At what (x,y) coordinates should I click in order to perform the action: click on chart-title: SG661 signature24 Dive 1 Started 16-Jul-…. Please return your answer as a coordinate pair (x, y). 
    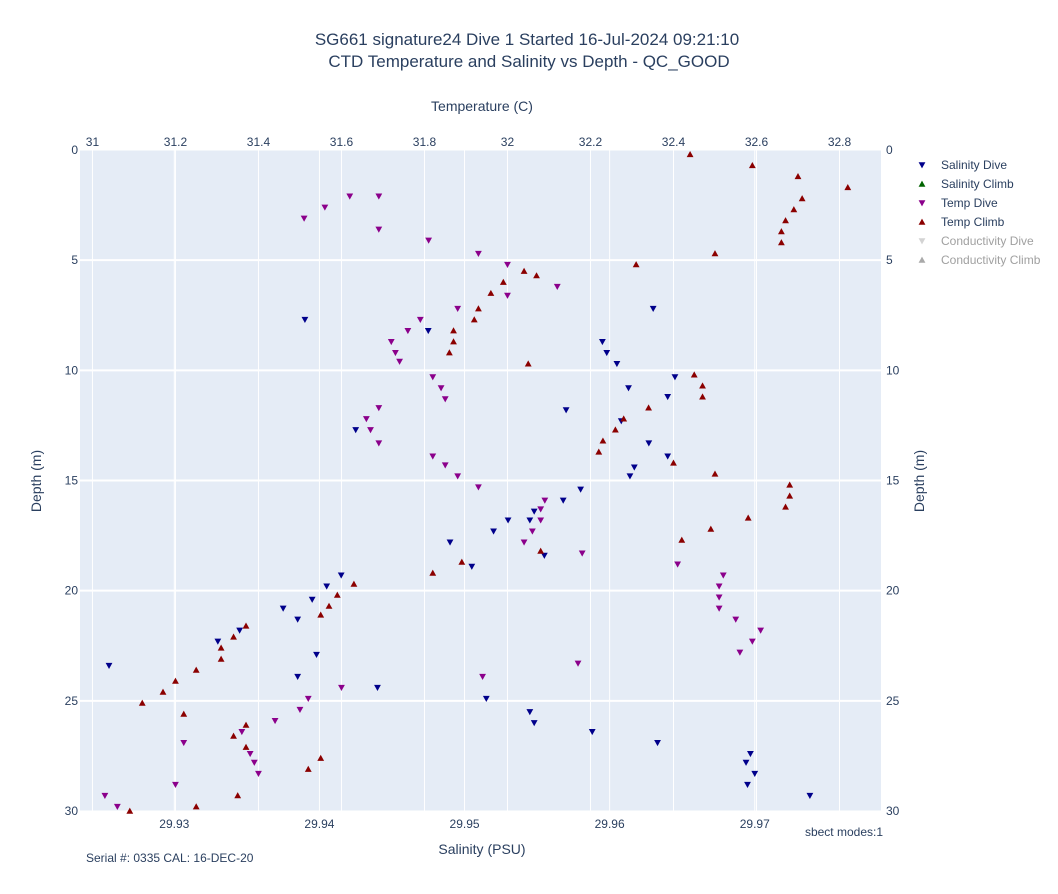
    Looking at the image, I should click on (527, 39).